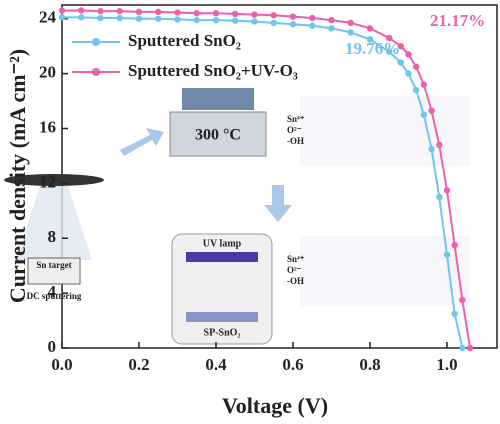 This screenshot has height=424, width=500. What do you see at coordinates (52, 346) in the screenshot?
I see `y-tick-label: 0` at bounding box center [52, 346].